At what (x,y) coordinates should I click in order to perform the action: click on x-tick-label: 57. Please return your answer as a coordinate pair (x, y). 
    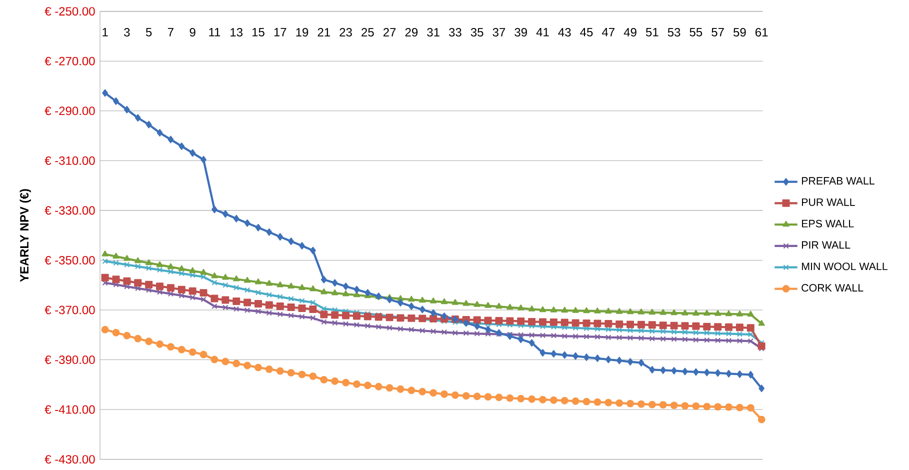
    Looking at the image, I should click on (718, 32).